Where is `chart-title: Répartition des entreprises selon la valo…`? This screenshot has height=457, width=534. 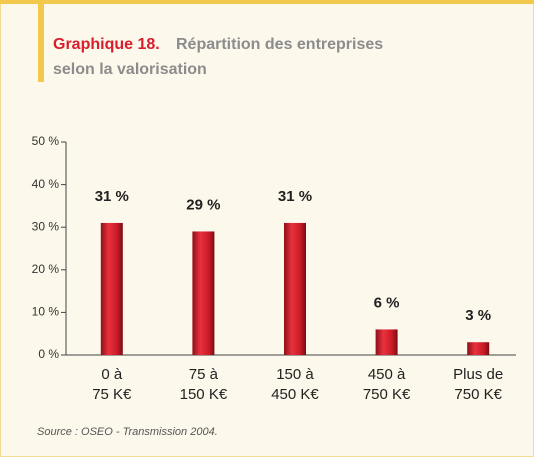 chart-title: Répartition des entreprises selon la valo… is located at coordinates (218, 57).